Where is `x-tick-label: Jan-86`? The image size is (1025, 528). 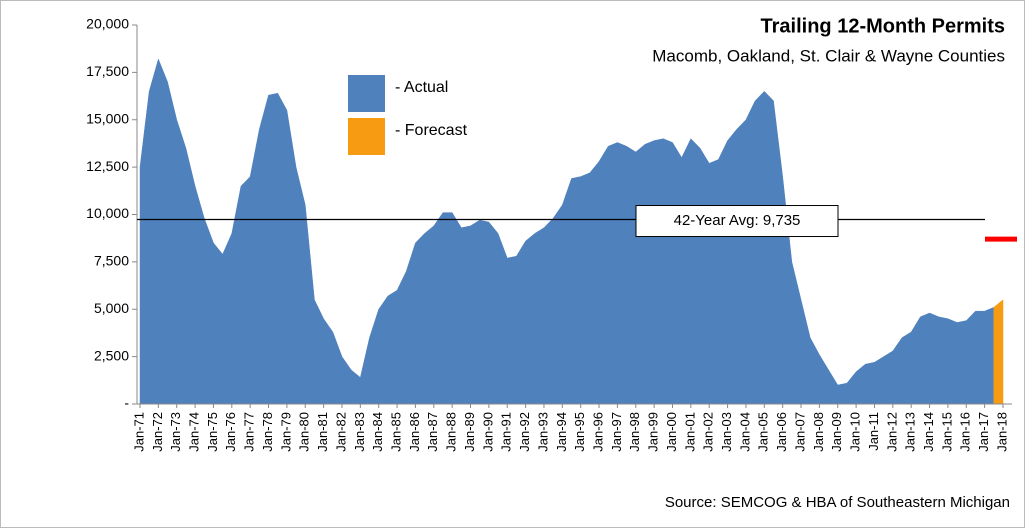
x-tick-label: Jan-86 is located at coordinates (414, 432).